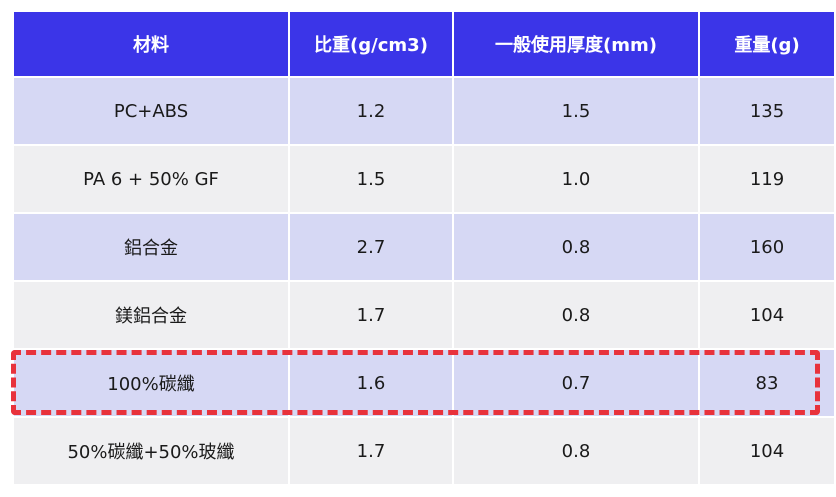  I want to click on cell-thickness: 1.5, so click(576, 111).